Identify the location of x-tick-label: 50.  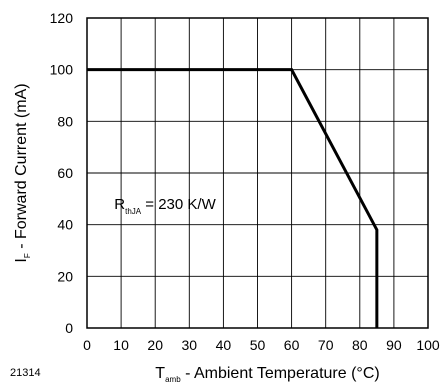
(258, 345).